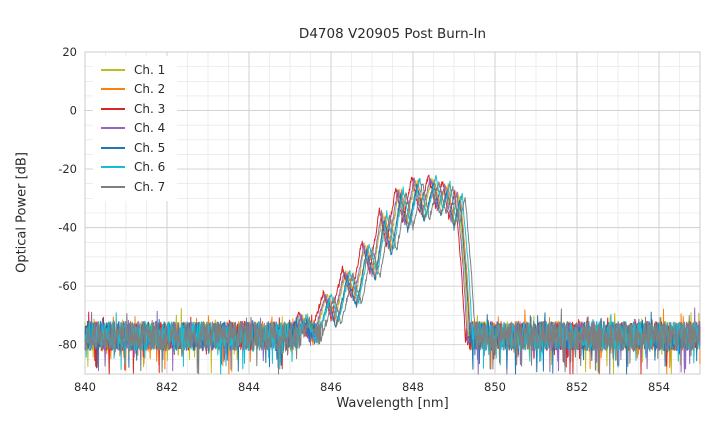 Image resolution: width=720 pixels, height=432 pixels. I want to click on svg-text: 848, so click(413, 387).